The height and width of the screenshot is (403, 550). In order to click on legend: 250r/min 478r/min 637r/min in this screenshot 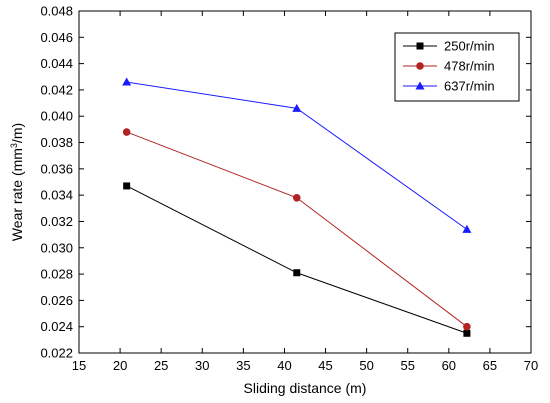, I will do `click(457, 67)`.